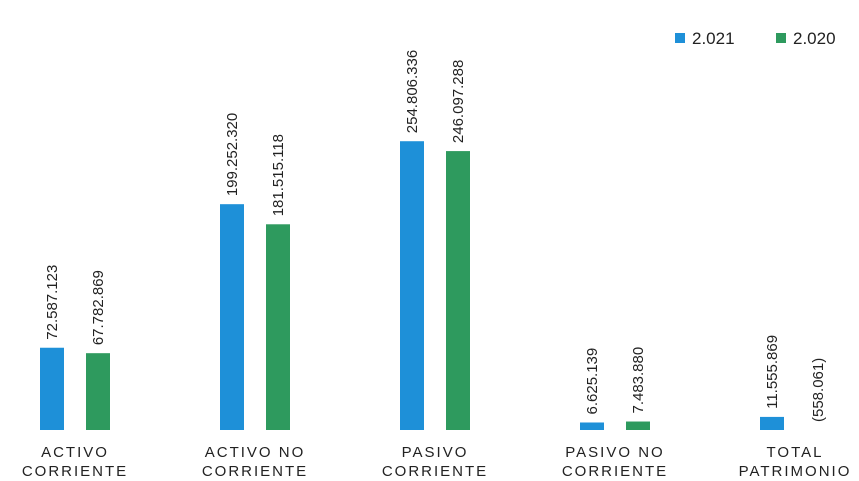 This screenshot has width=859, height=481. What do you see at coordinates (592, 426) in the screenshot?
I see `bar-2.021-3` at bounding box center [592, 426].